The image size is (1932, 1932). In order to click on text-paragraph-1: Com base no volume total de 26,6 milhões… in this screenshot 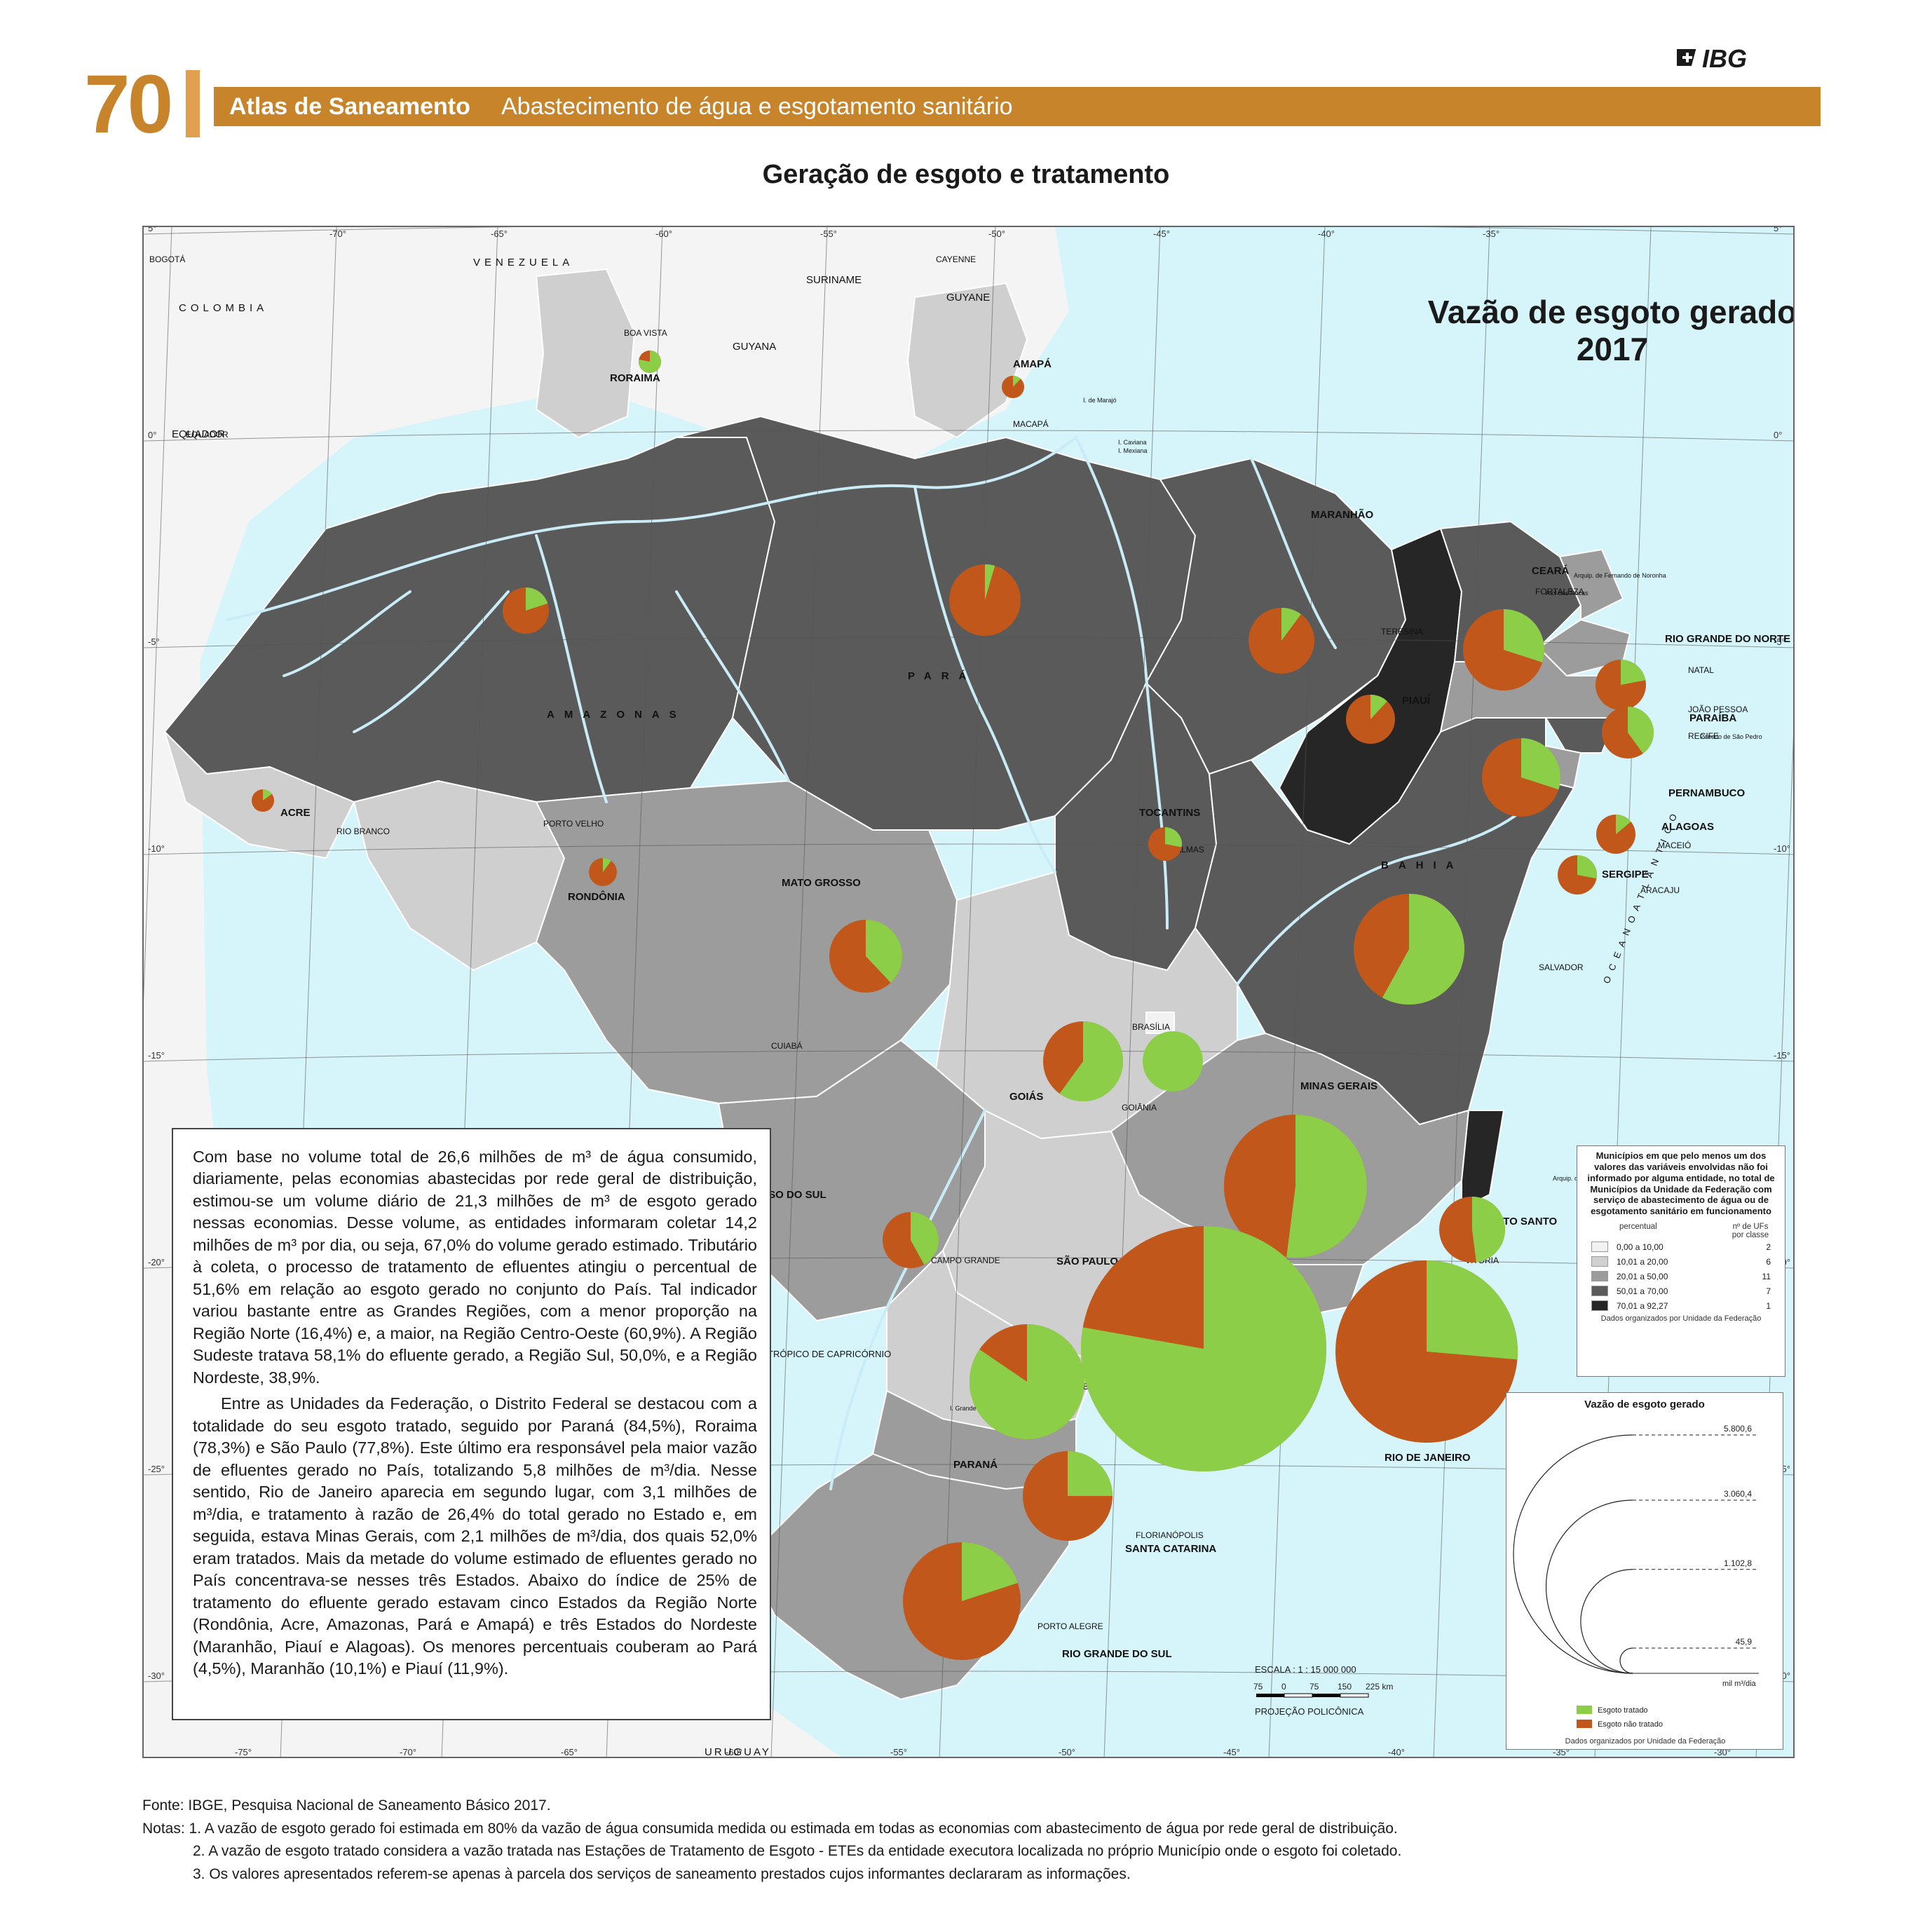, I will do `click(475, 1267)`.